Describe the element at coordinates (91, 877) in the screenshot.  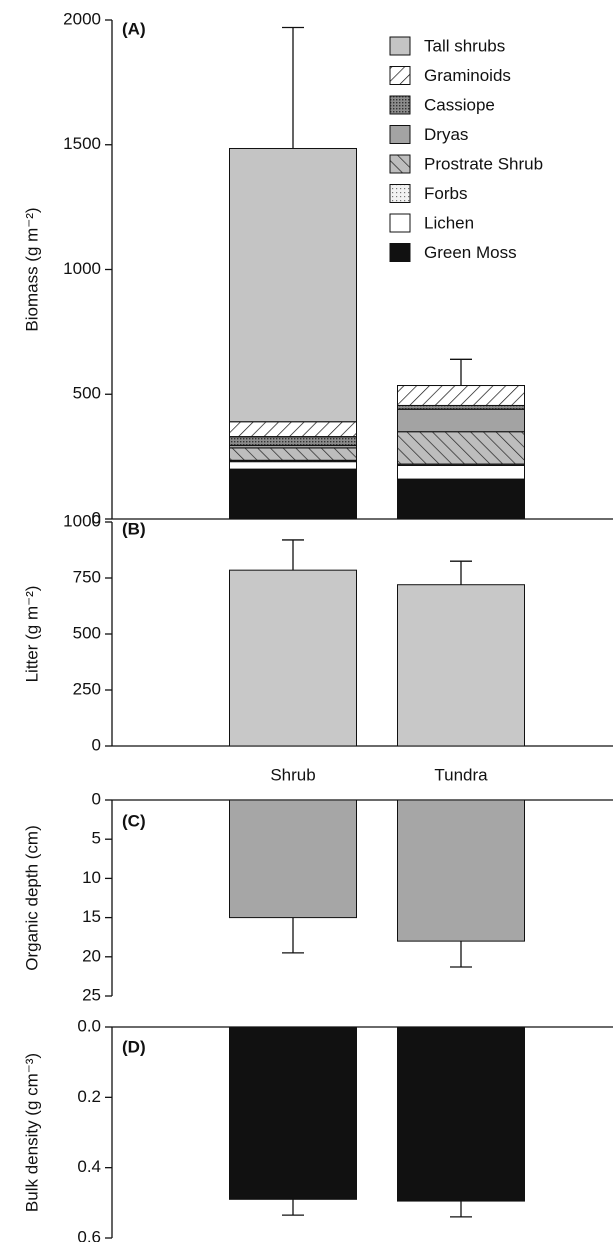
I see `y-tick-label: 10` at that location.